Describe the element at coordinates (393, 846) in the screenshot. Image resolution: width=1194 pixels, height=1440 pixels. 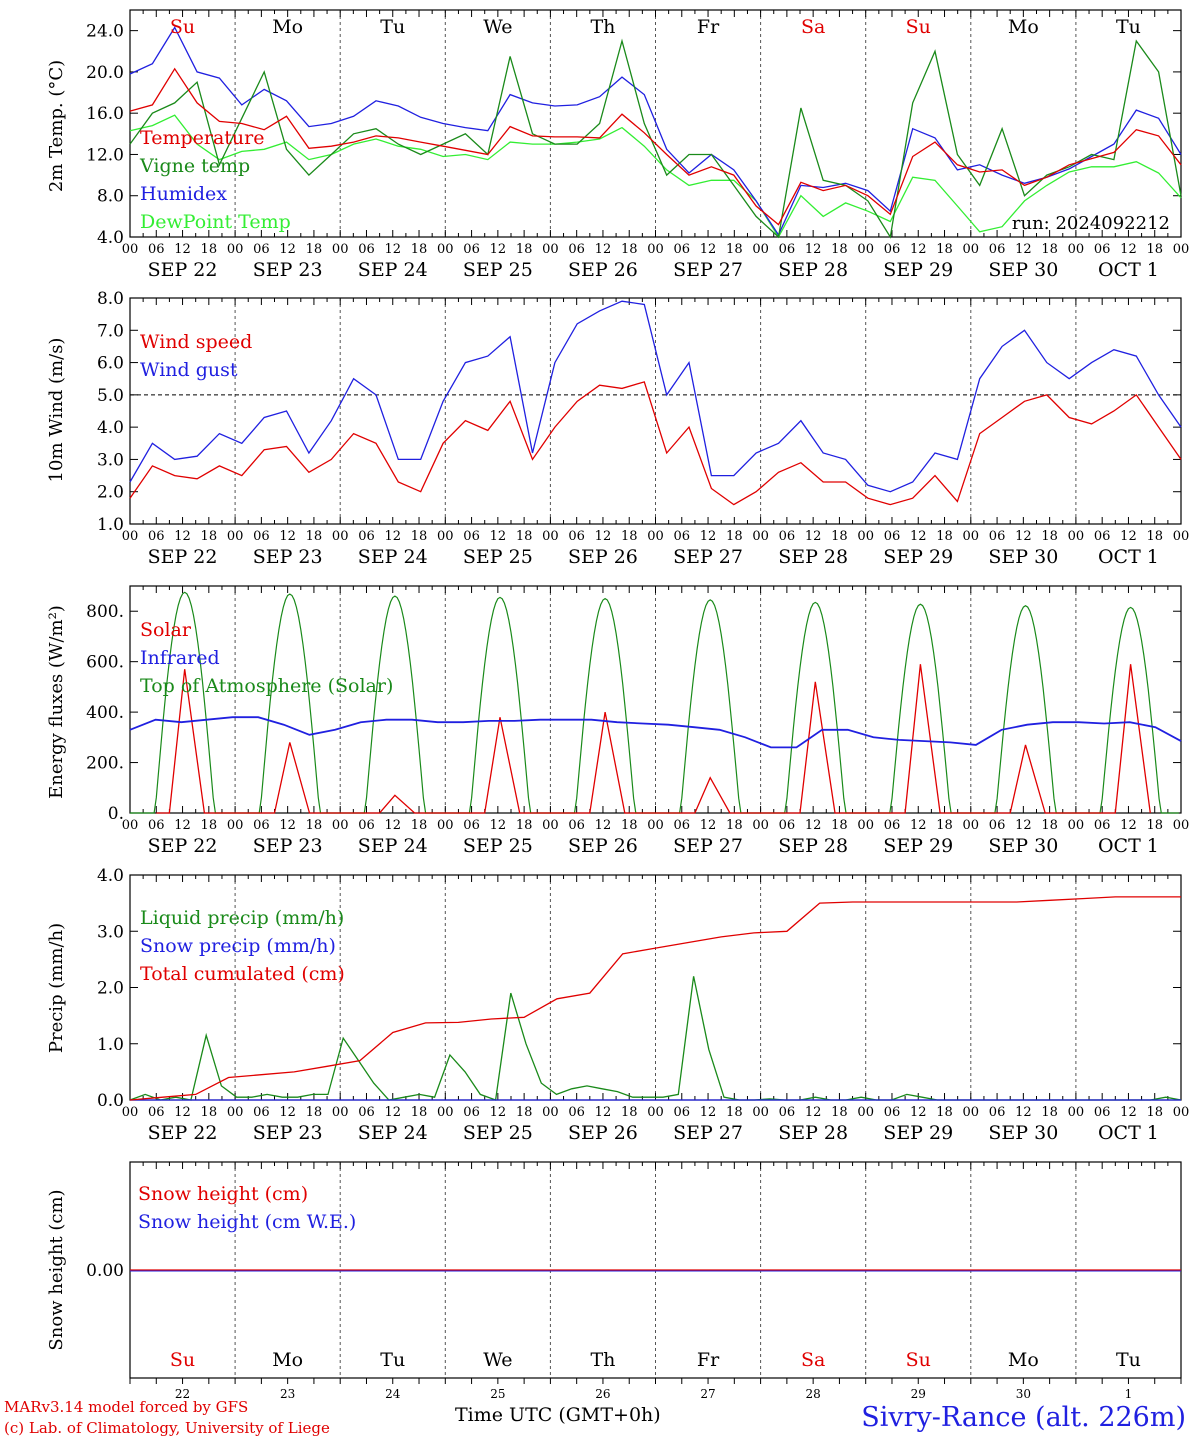
I see `date-label: SEP 24` at that location.